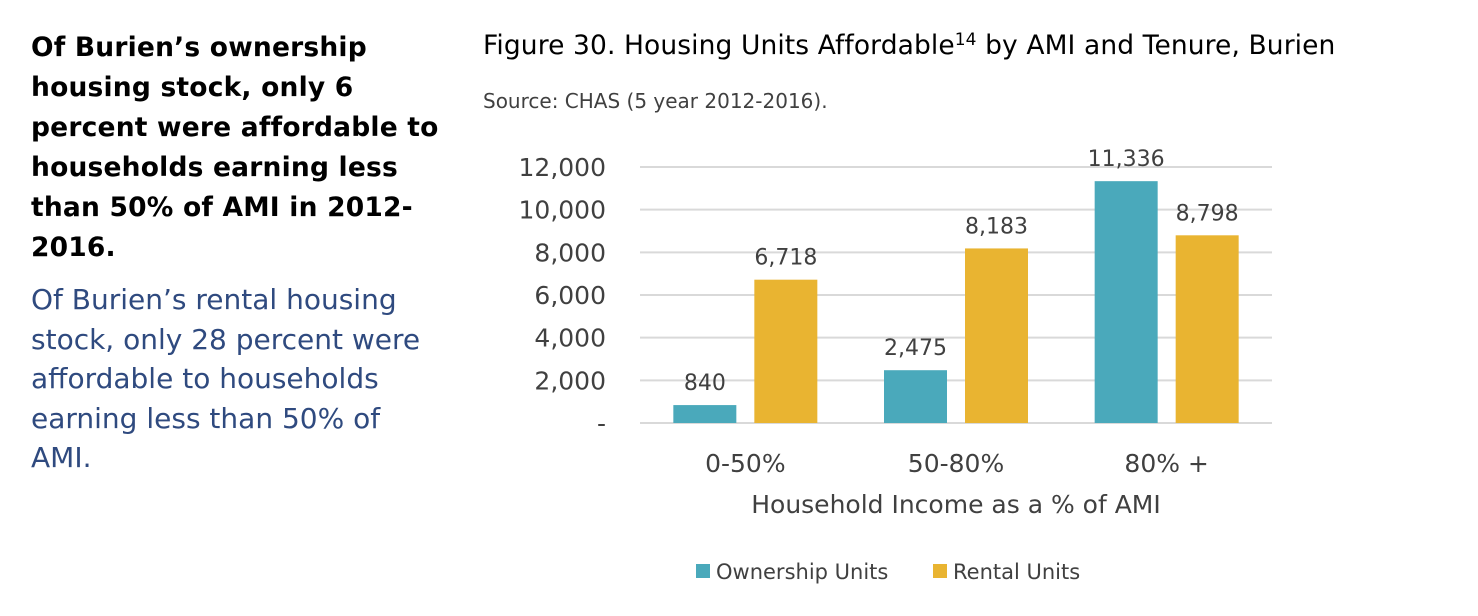 Image resolution: width=1478 pixels, height=616 pixels. Describe the element at coordinates (802, 572) in the screenshot. I see `legend-label: Ownership Units` at that location.